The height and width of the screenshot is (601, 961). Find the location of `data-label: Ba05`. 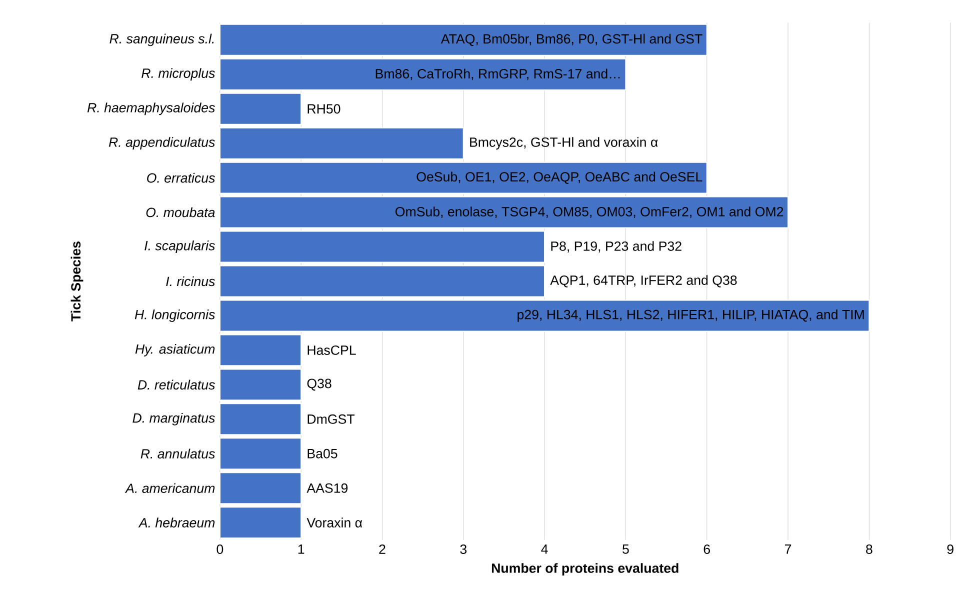

data-label: Ba05 is located at coordinates (323, 453).